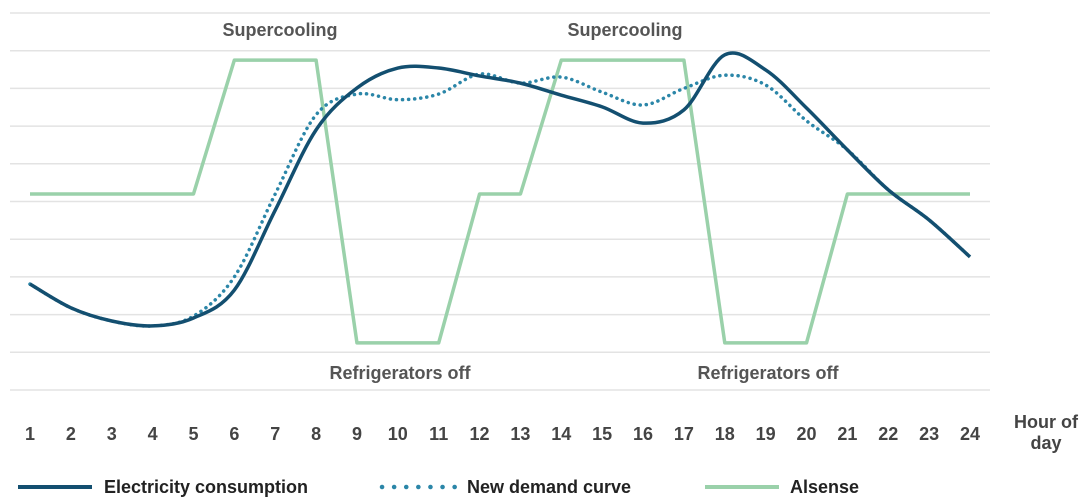  Describe the element at coordinates (824, 487) in the screenshot. I see `legend-label: Alsense` at that location.